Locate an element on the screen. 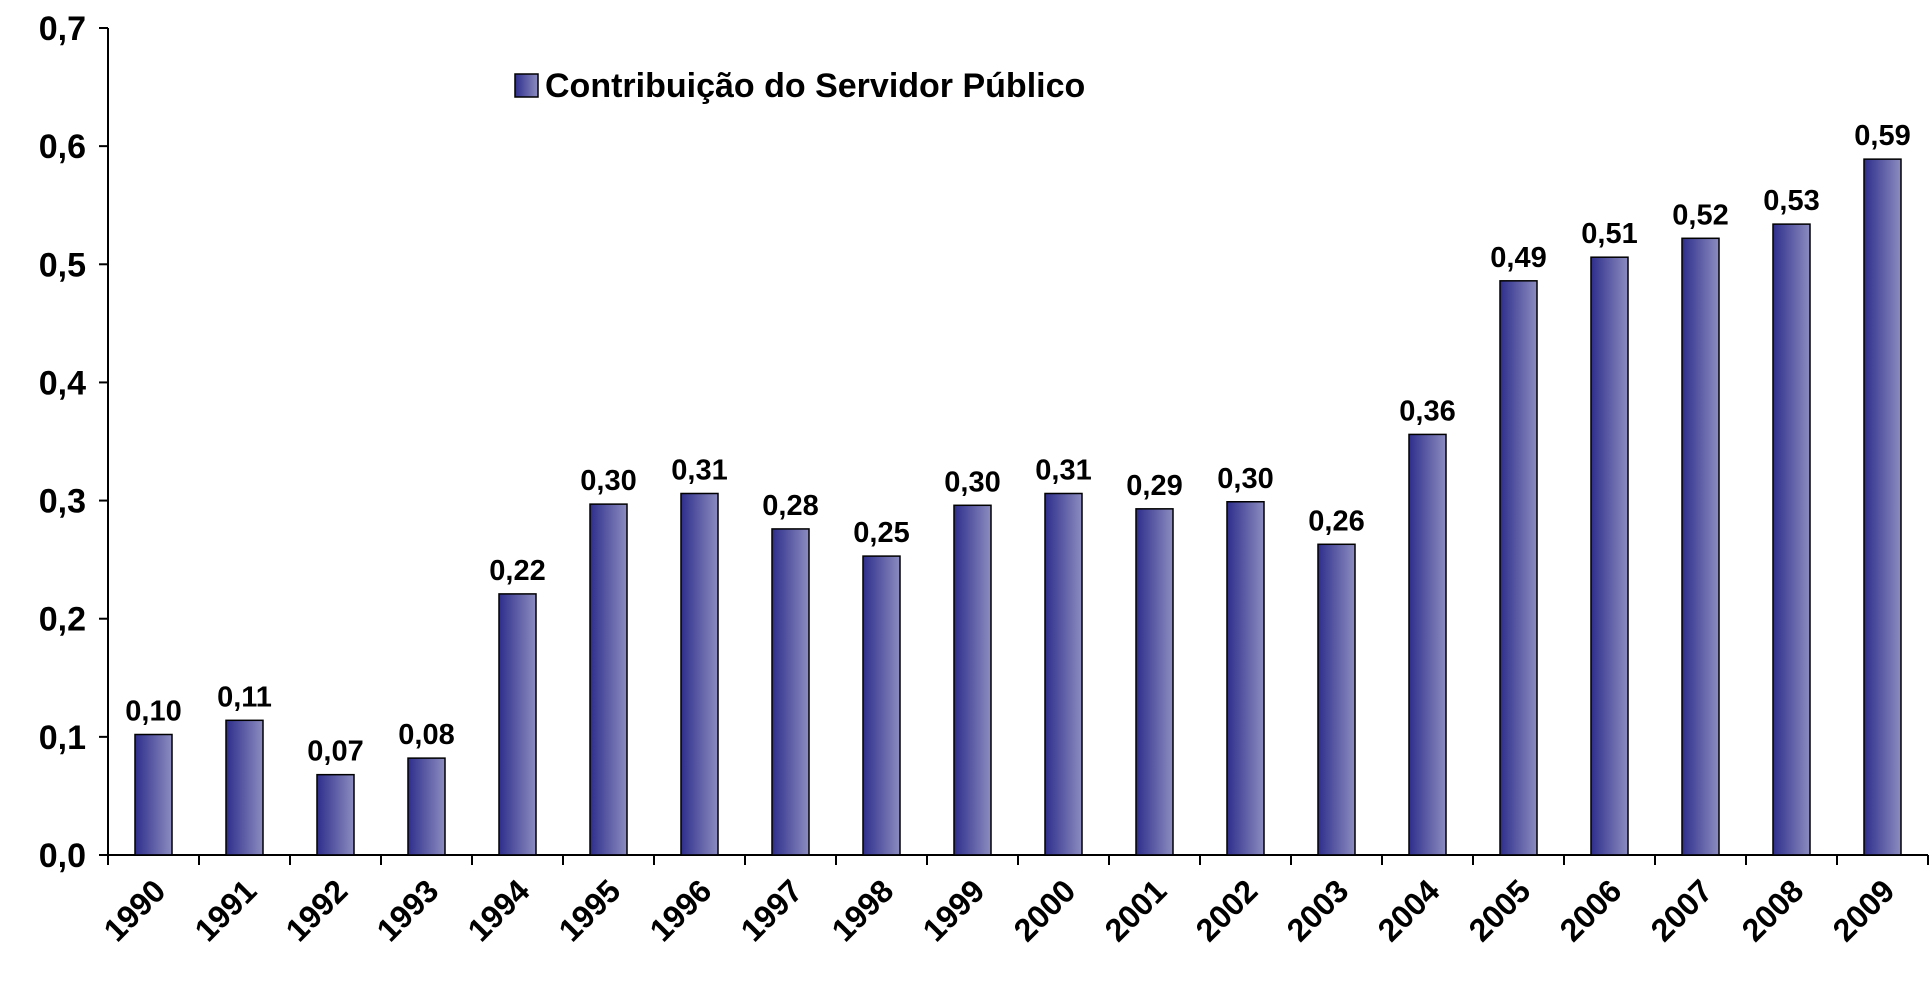  legend-swatch is located at coordinates (526, 85).